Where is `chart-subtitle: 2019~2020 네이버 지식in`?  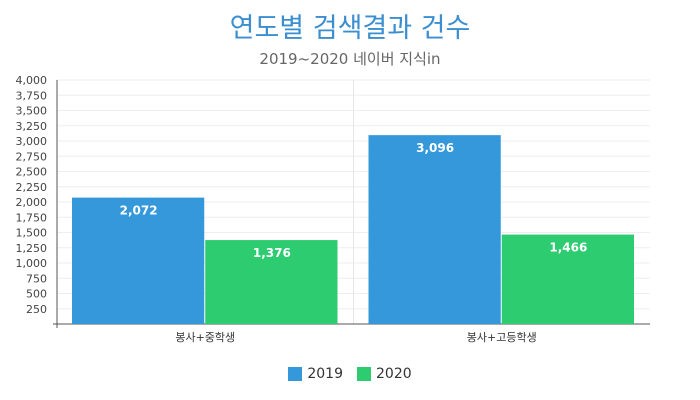 chart-subtitle: 2019~2020 네이버 지식in is located at coordinates (350, 59).